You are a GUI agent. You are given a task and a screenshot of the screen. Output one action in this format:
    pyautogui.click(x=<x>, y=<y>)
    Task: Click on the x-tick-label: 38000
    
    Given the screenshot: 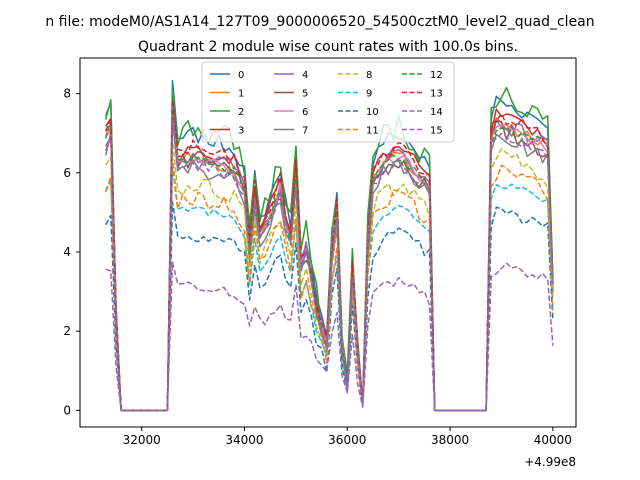 What is the action you would take?
    pyautogui.click(x=450, y=440)
    